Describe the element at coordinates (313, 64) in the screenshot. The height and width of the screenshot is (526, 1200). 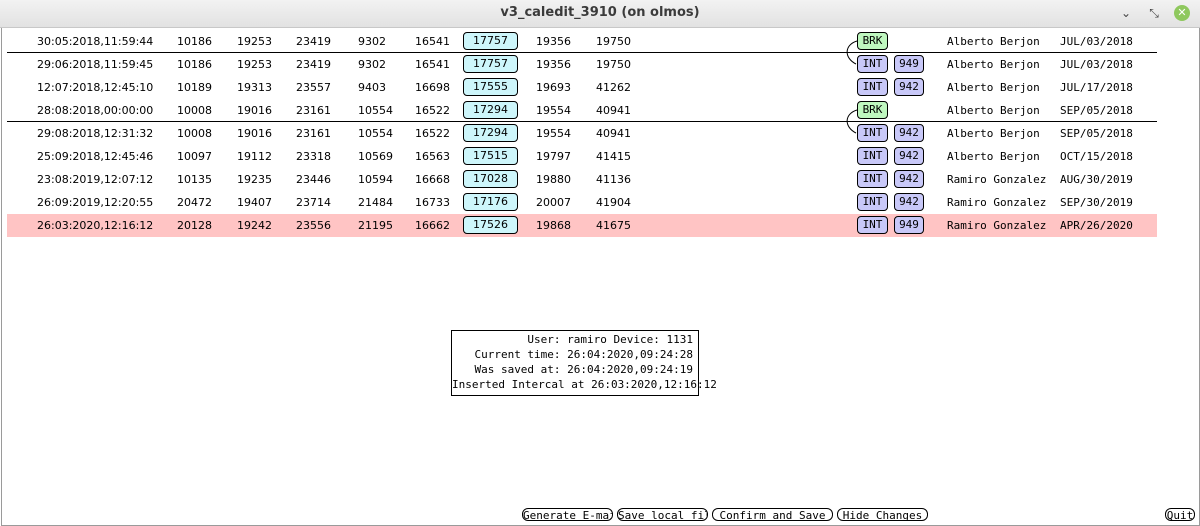
I see `value-cell: 23419` at that location.